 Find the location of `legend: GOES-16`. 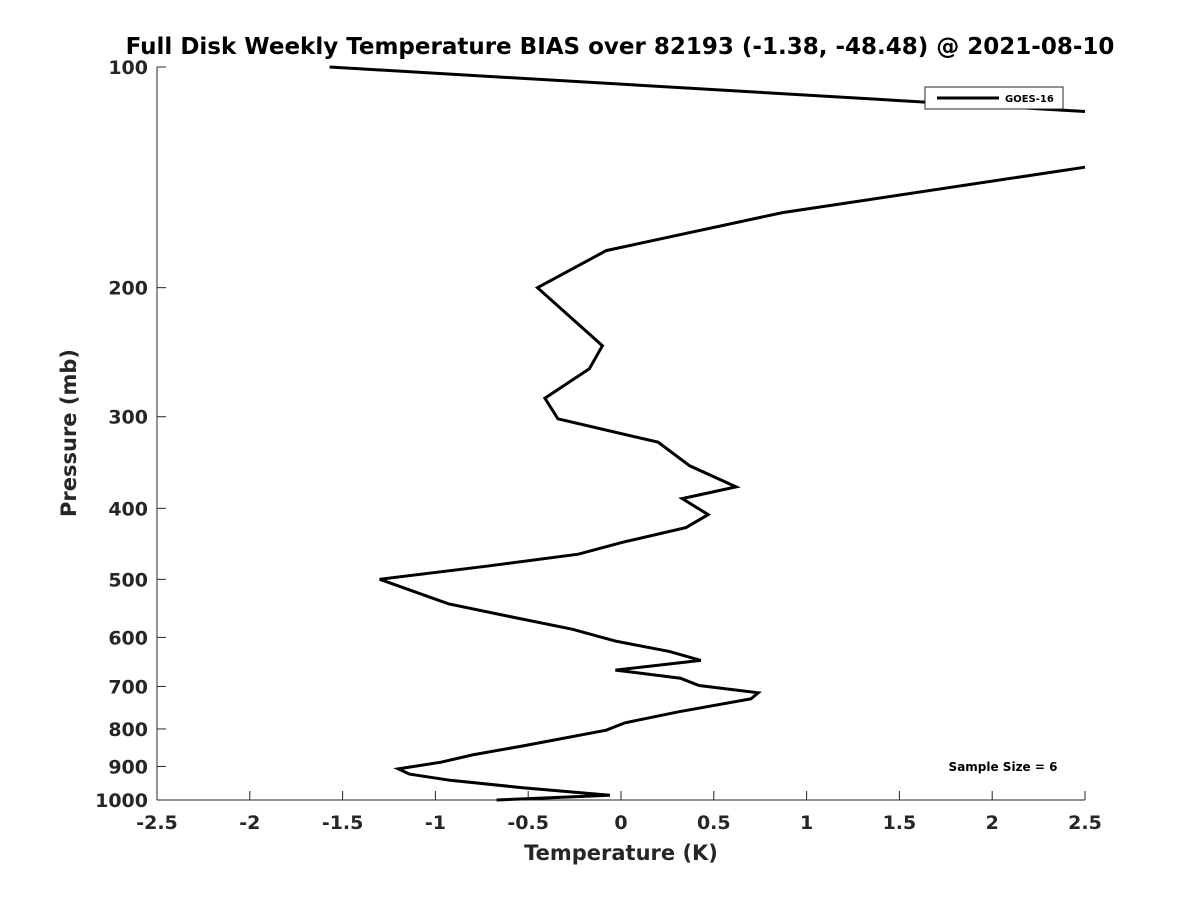

legend: GOES-16 is located at coordinates (994, 98).